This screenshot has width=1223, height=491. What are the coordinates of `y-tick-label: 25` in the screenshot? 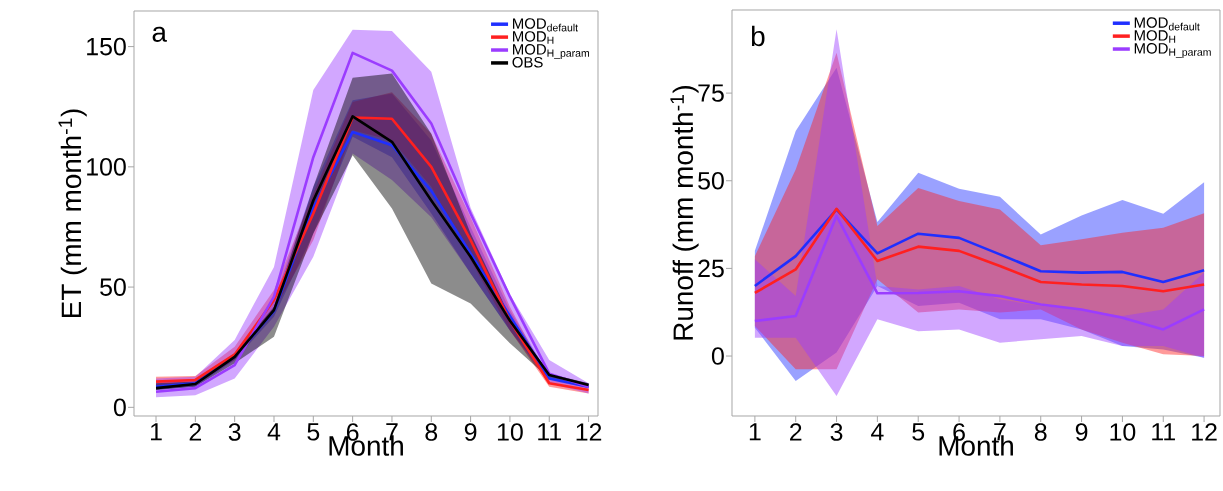 It's located at (711, 268).